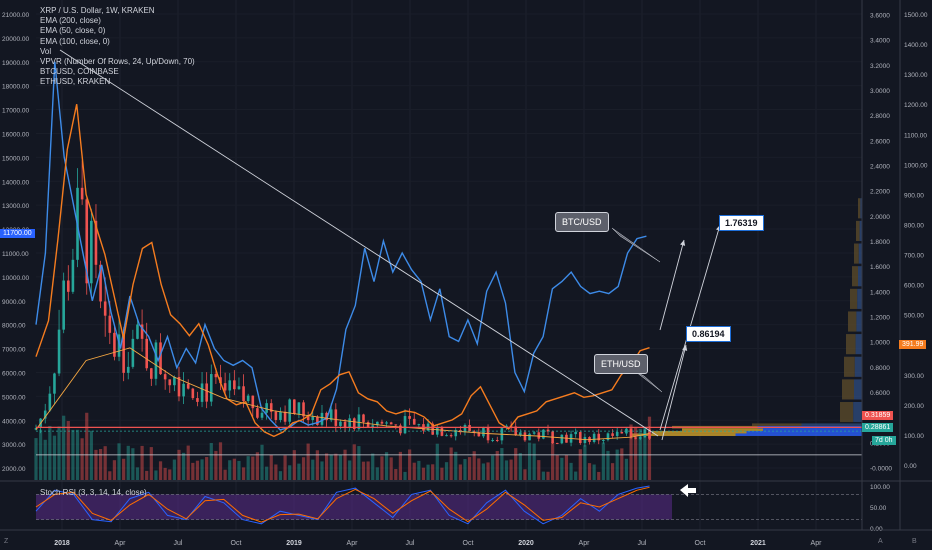 The image size is (932, 550). What do you see at coordinates (15, 87) in the screenshot?
I see `left-axis-tick: 18000.00` at bounding box center [15, 87].